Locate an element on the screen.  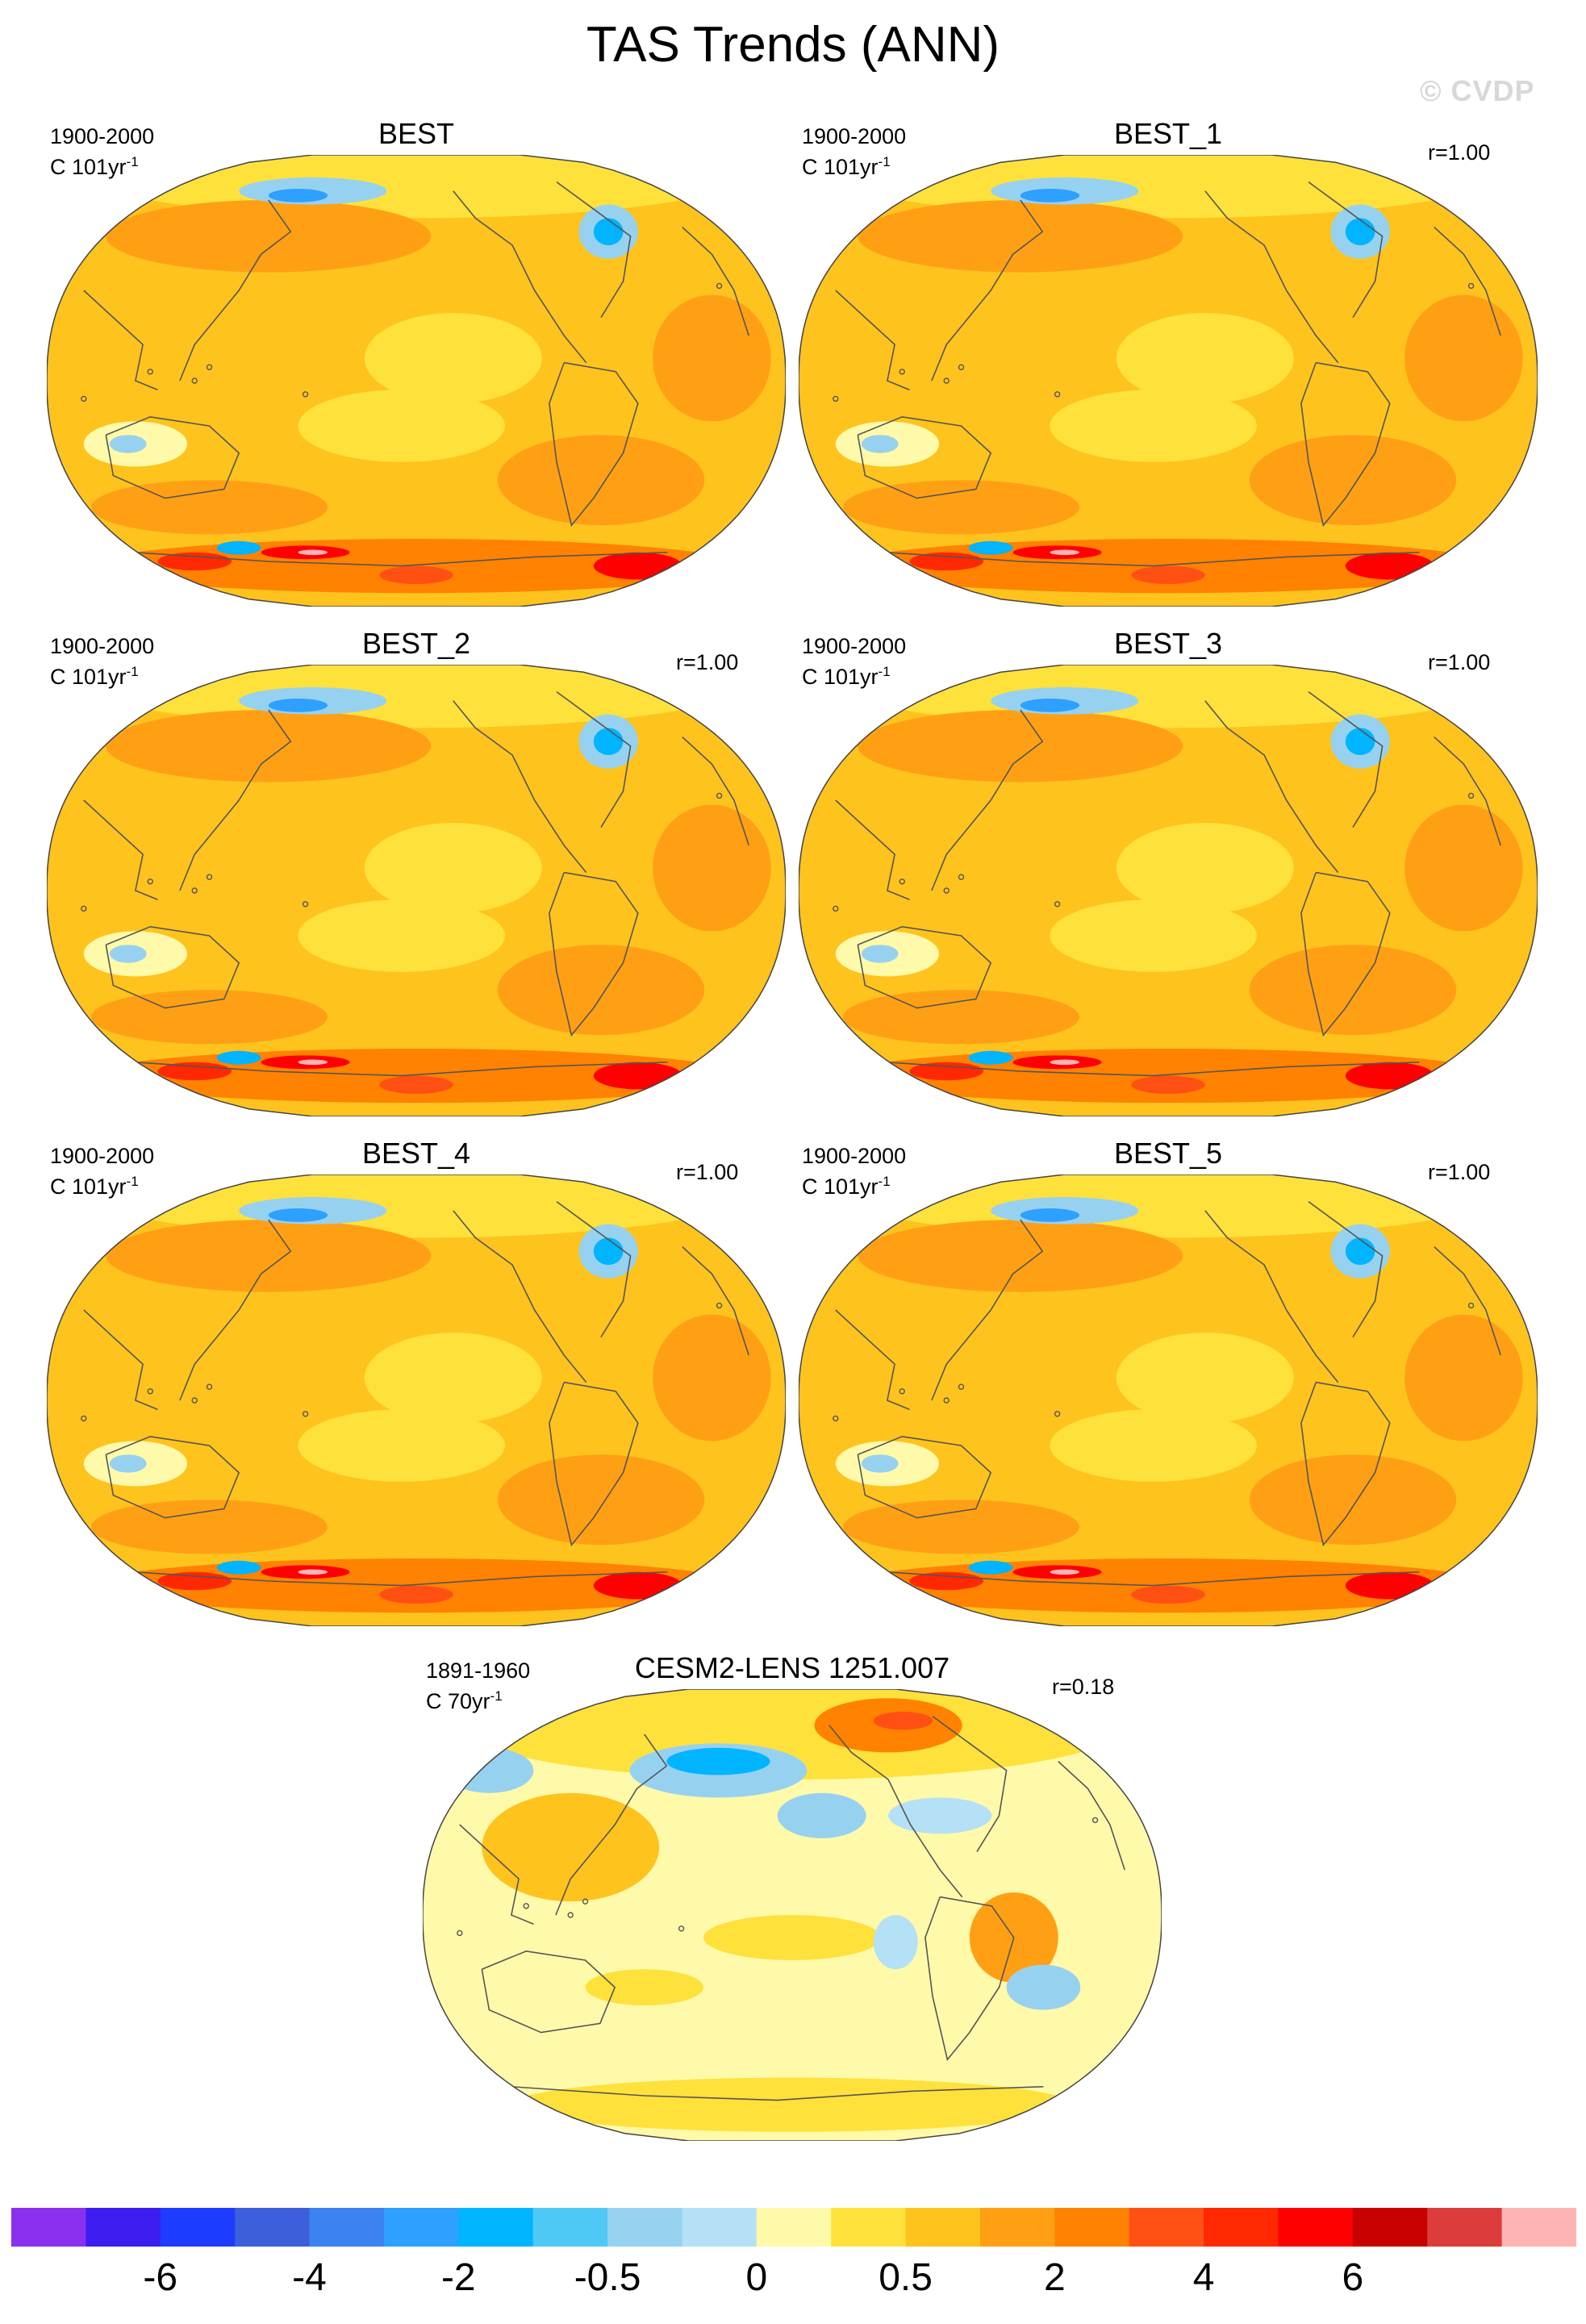
colorbar-tick-label: -6 is located at coordinates (160, 2277).